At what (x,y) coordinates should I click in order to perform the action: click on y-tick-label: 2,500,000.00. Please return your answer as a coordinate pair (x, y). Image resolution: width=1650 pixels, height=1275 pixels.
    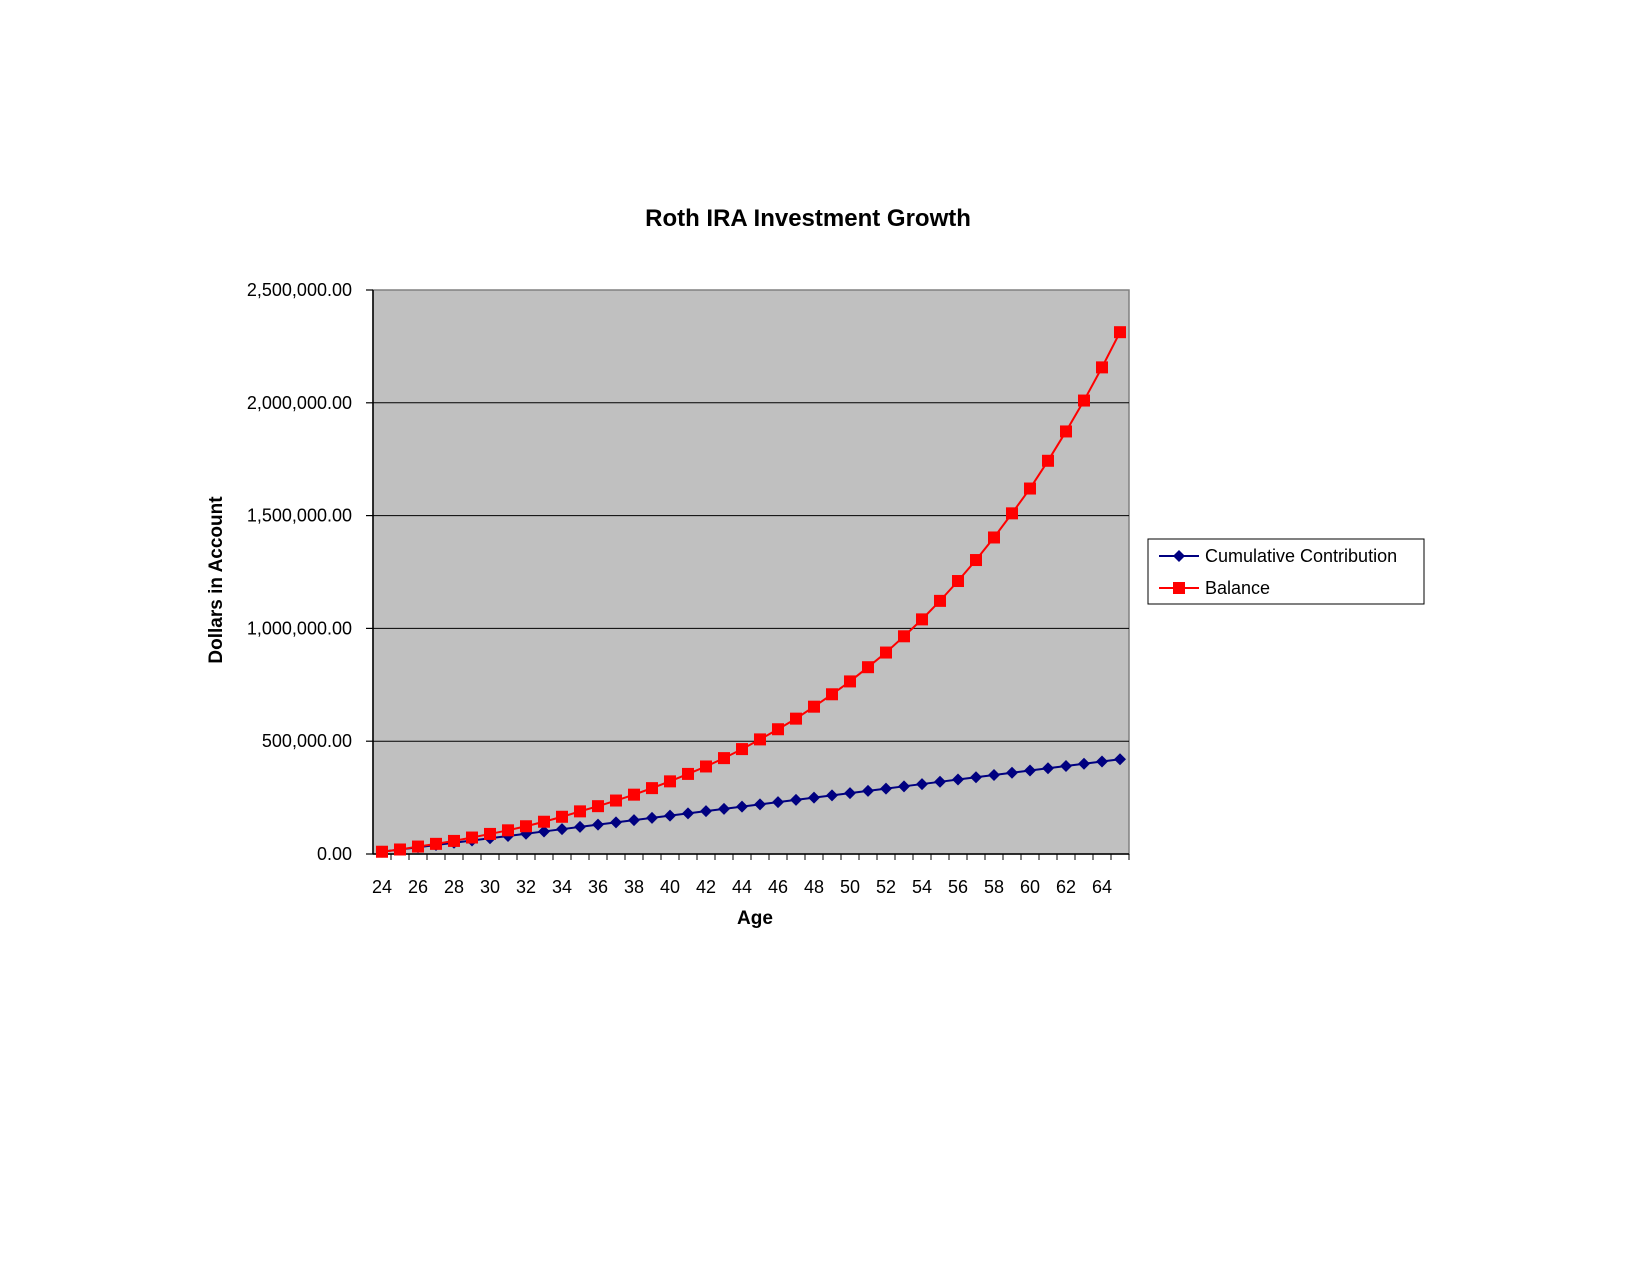
    Looking at the image, I should click on (299, 290).